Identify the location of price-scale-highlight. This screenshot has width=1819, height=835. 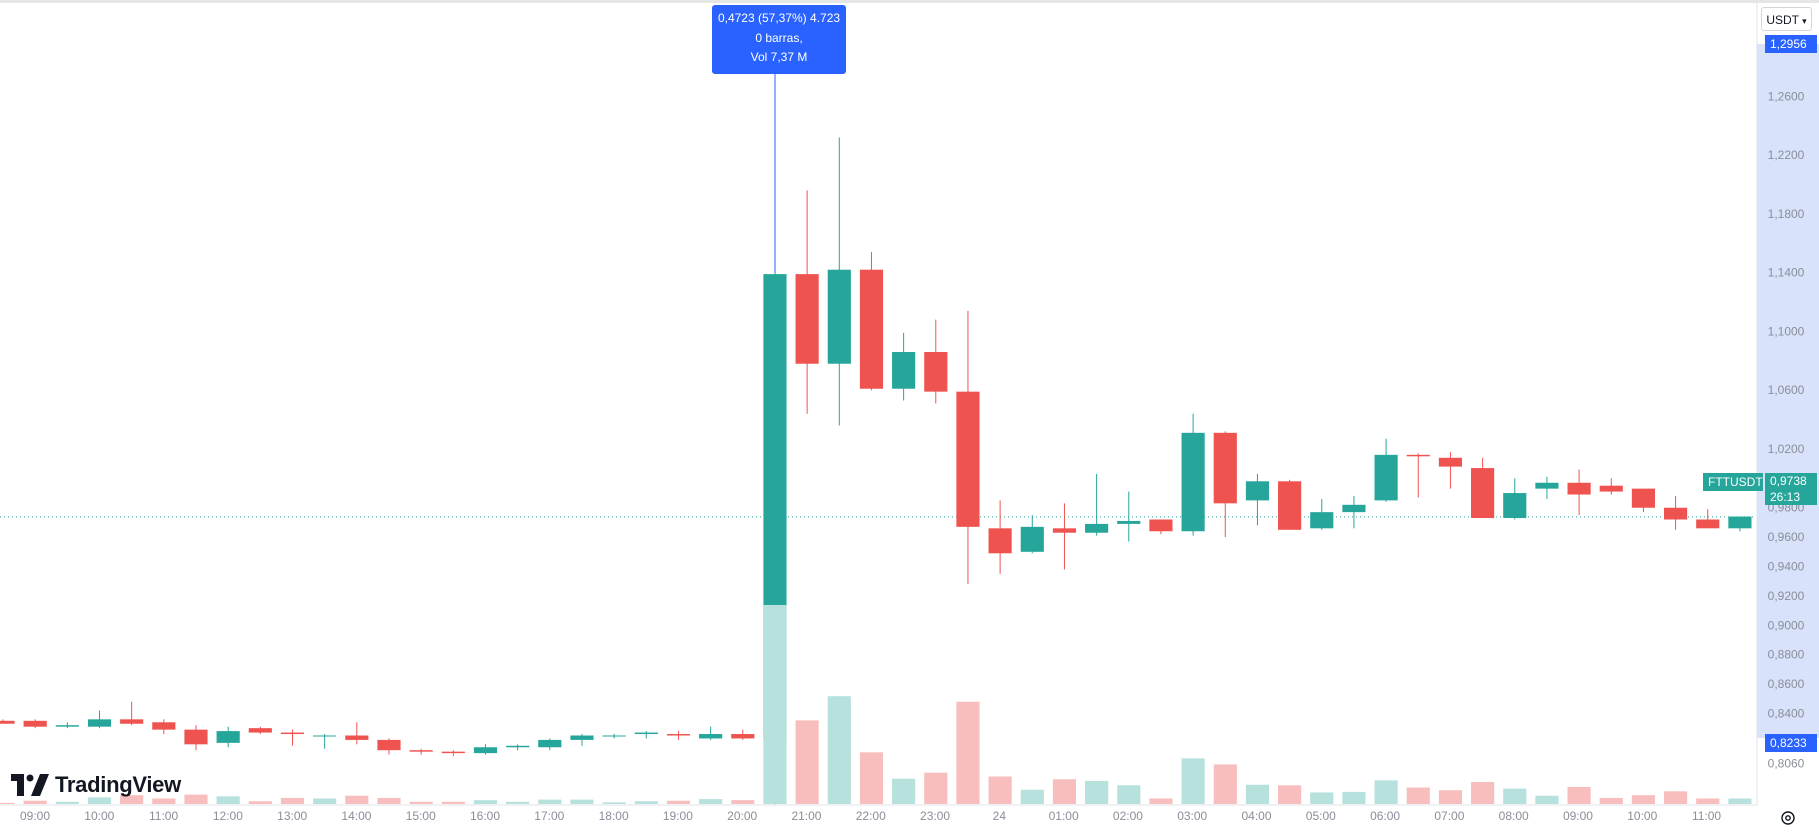
(1788, 391).